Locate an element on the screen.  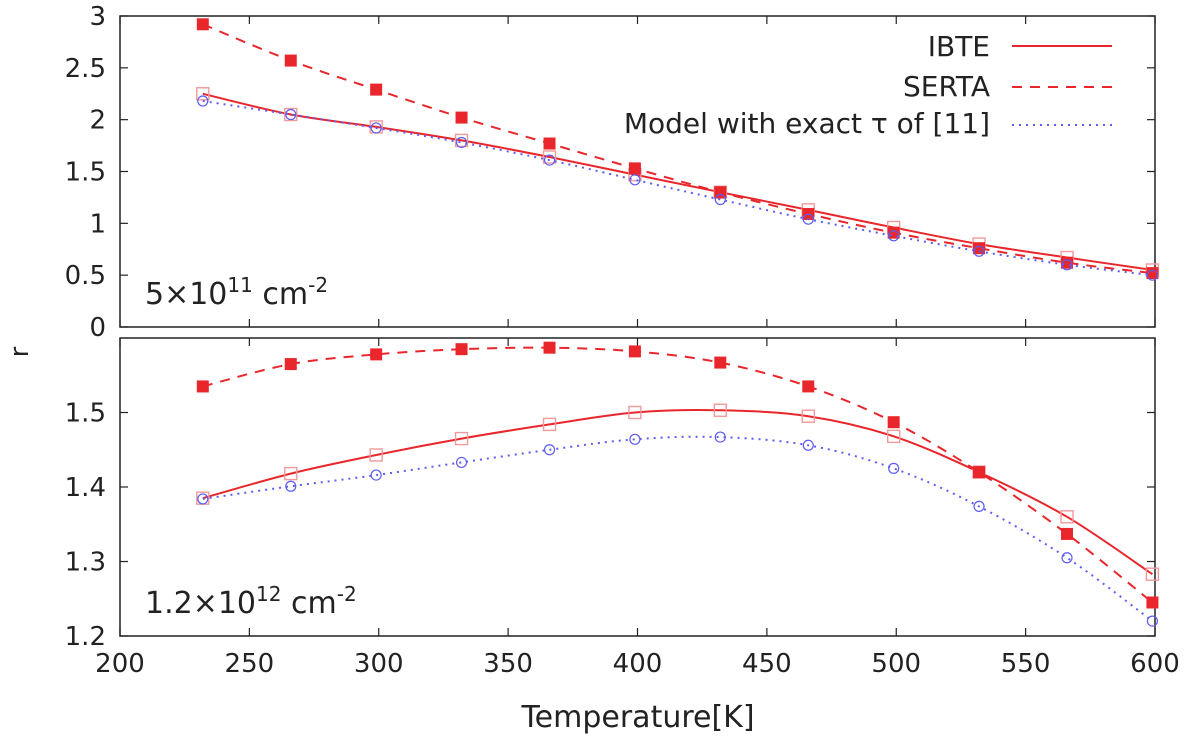
x-tick-label: 400 is located at coordinates (638, 664).